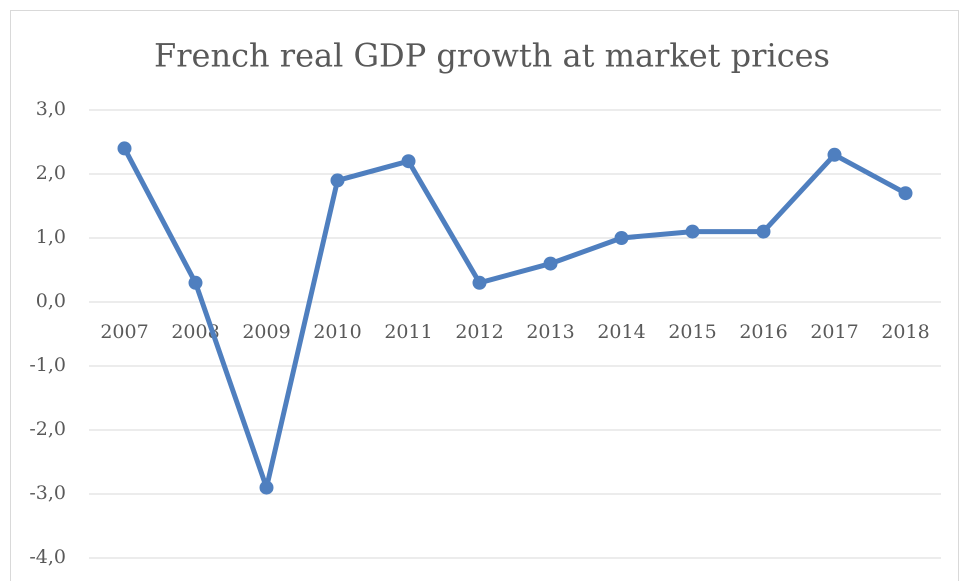 The image size is (960, 581). Describe the element at coordinates (51, 301) in the screenshot. I see `y-tick-label: 0,0` at that location.